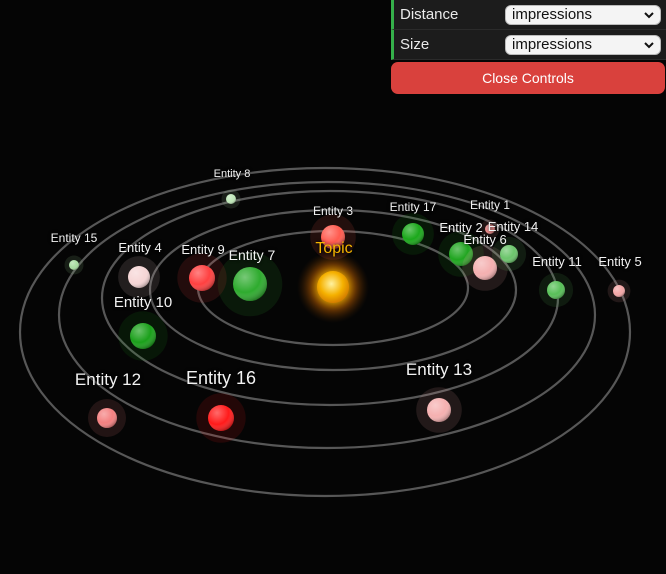 The image size is (666, 574). Describe the element at coordinates (557, 261) in the screenshot. I see `planet-label: Entity 11` at that location.